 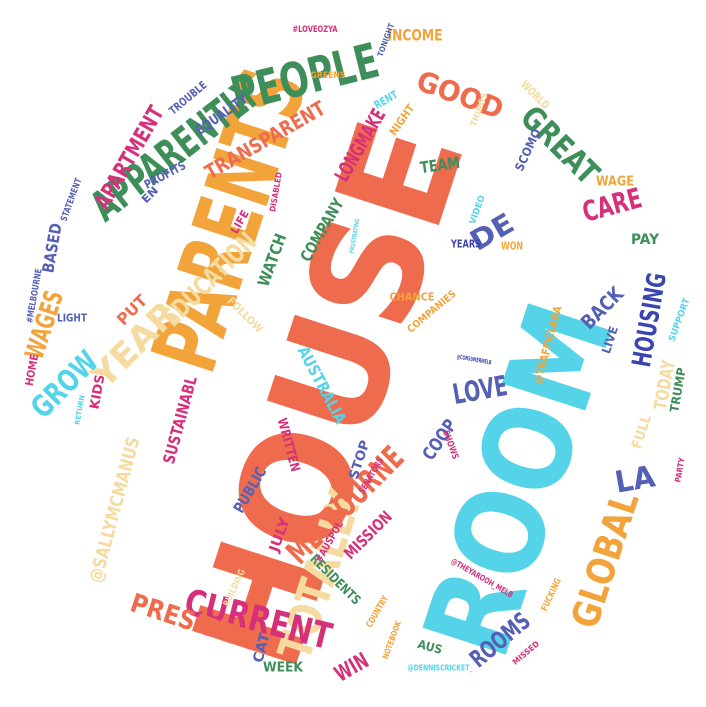 What do you see at coordinates (180, 420) in the screenshot?
I see `word-sustainabl: SUSTAINABL` at bounding box center [180, 420].